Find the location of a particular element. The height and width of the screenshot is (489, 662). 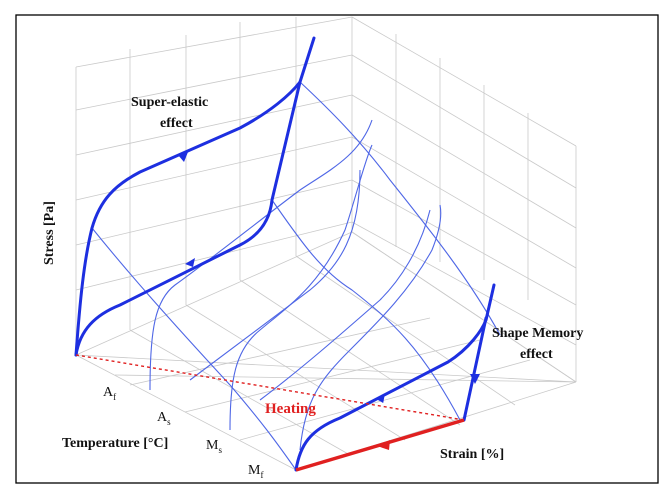

shape-memory-label-2: effect is located at coordinates (536, 354).